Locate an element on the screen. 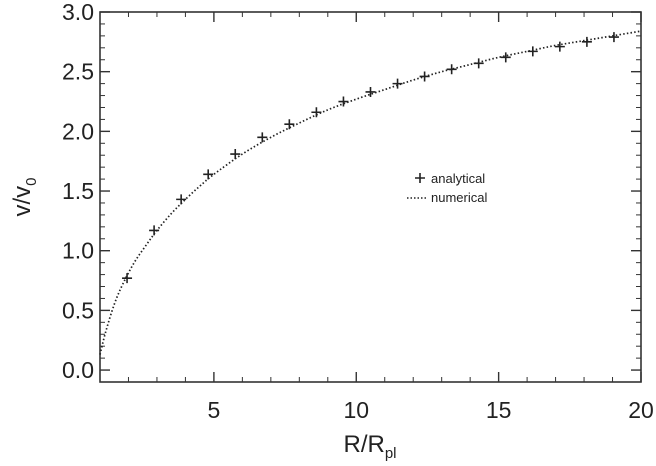 The image size is (656, 466). legend: analytical numerical is located at coordinates (447, 188).